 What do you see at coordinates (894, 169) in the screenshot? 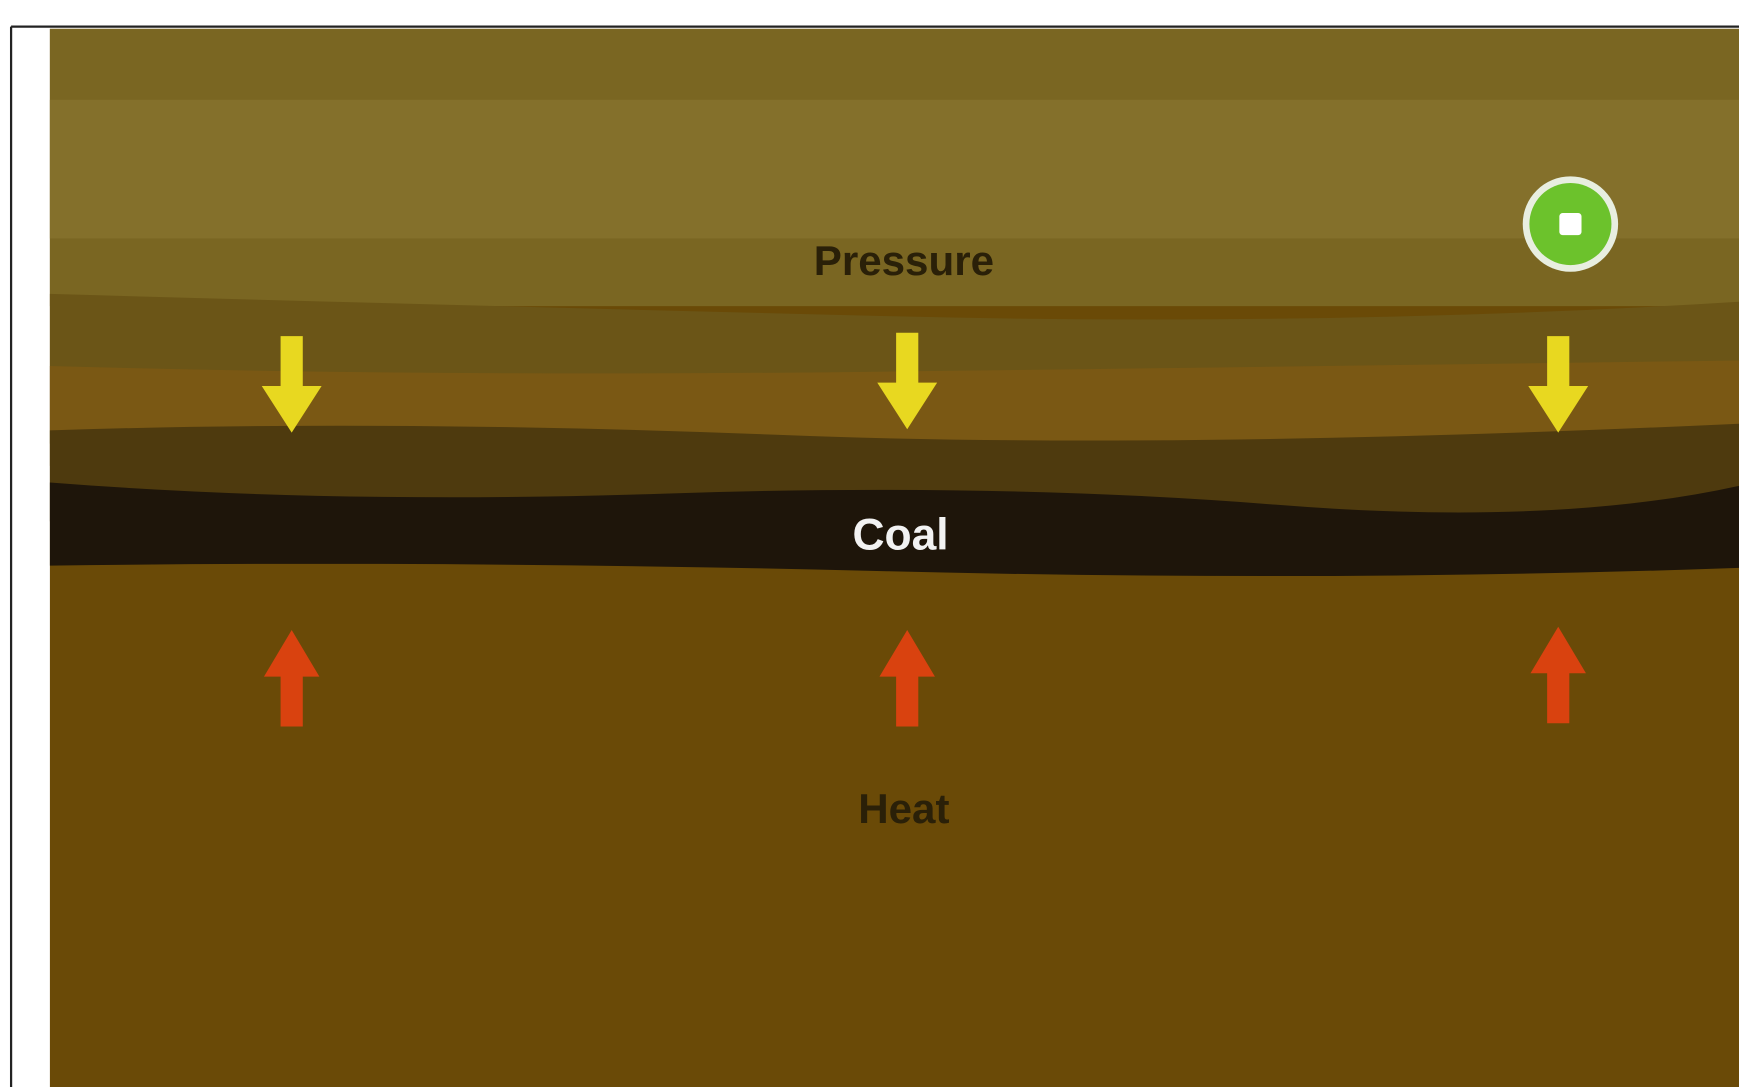
I see `light-layer` at bounding box center [894, 169].